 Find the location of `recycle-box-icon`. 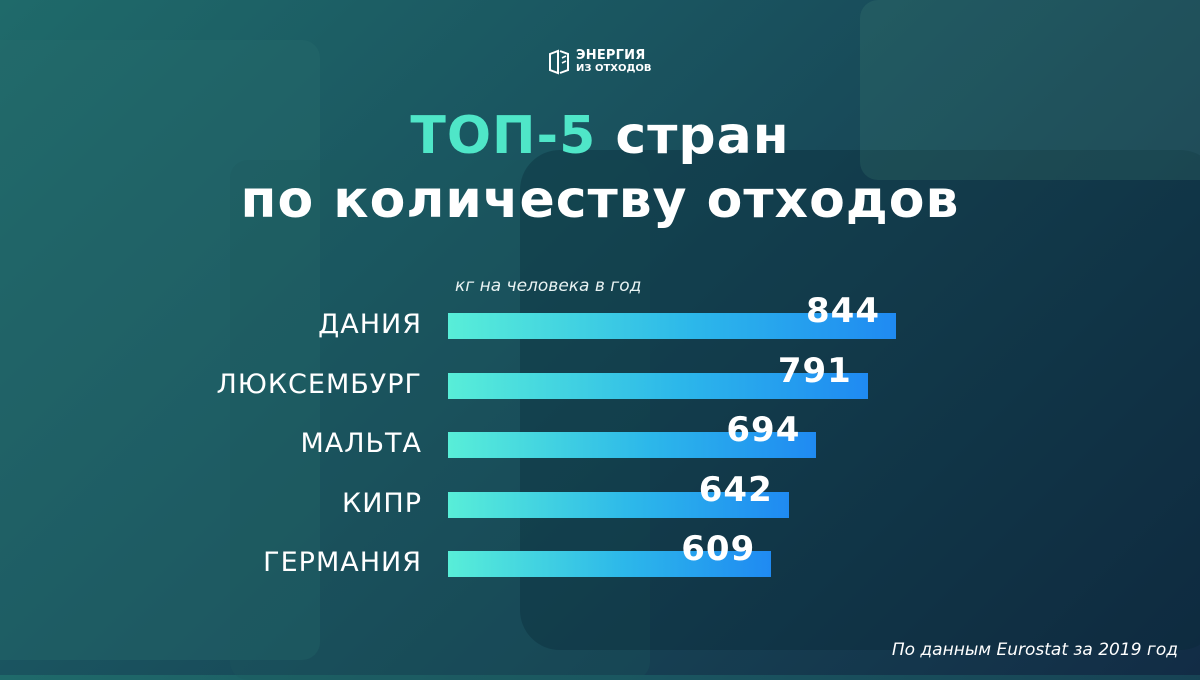

recycle-box-icon is located at coordinates (559, 62).